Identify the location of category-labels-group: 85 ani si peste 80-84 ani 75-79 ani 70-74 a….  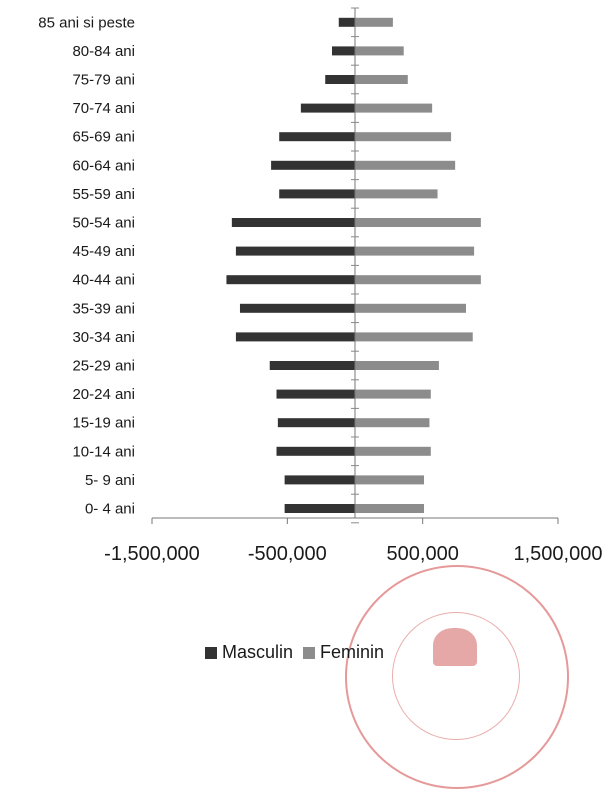
(86, 265).